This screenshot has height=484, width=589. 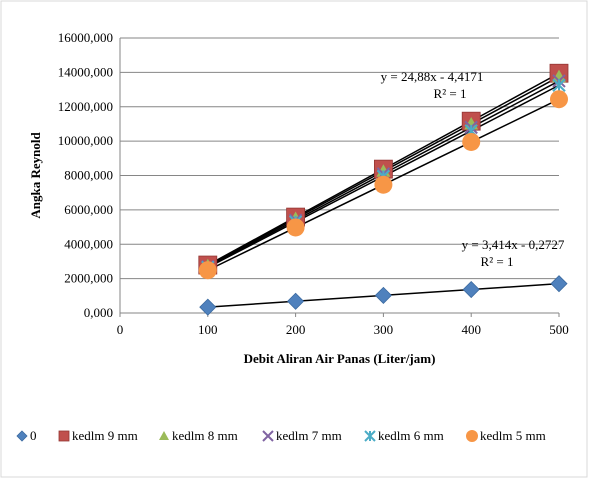 What do you see at coordinates (296, 329) in the screenshot?
I see `x-tick-label: 200` at bounding box center [296, 329].